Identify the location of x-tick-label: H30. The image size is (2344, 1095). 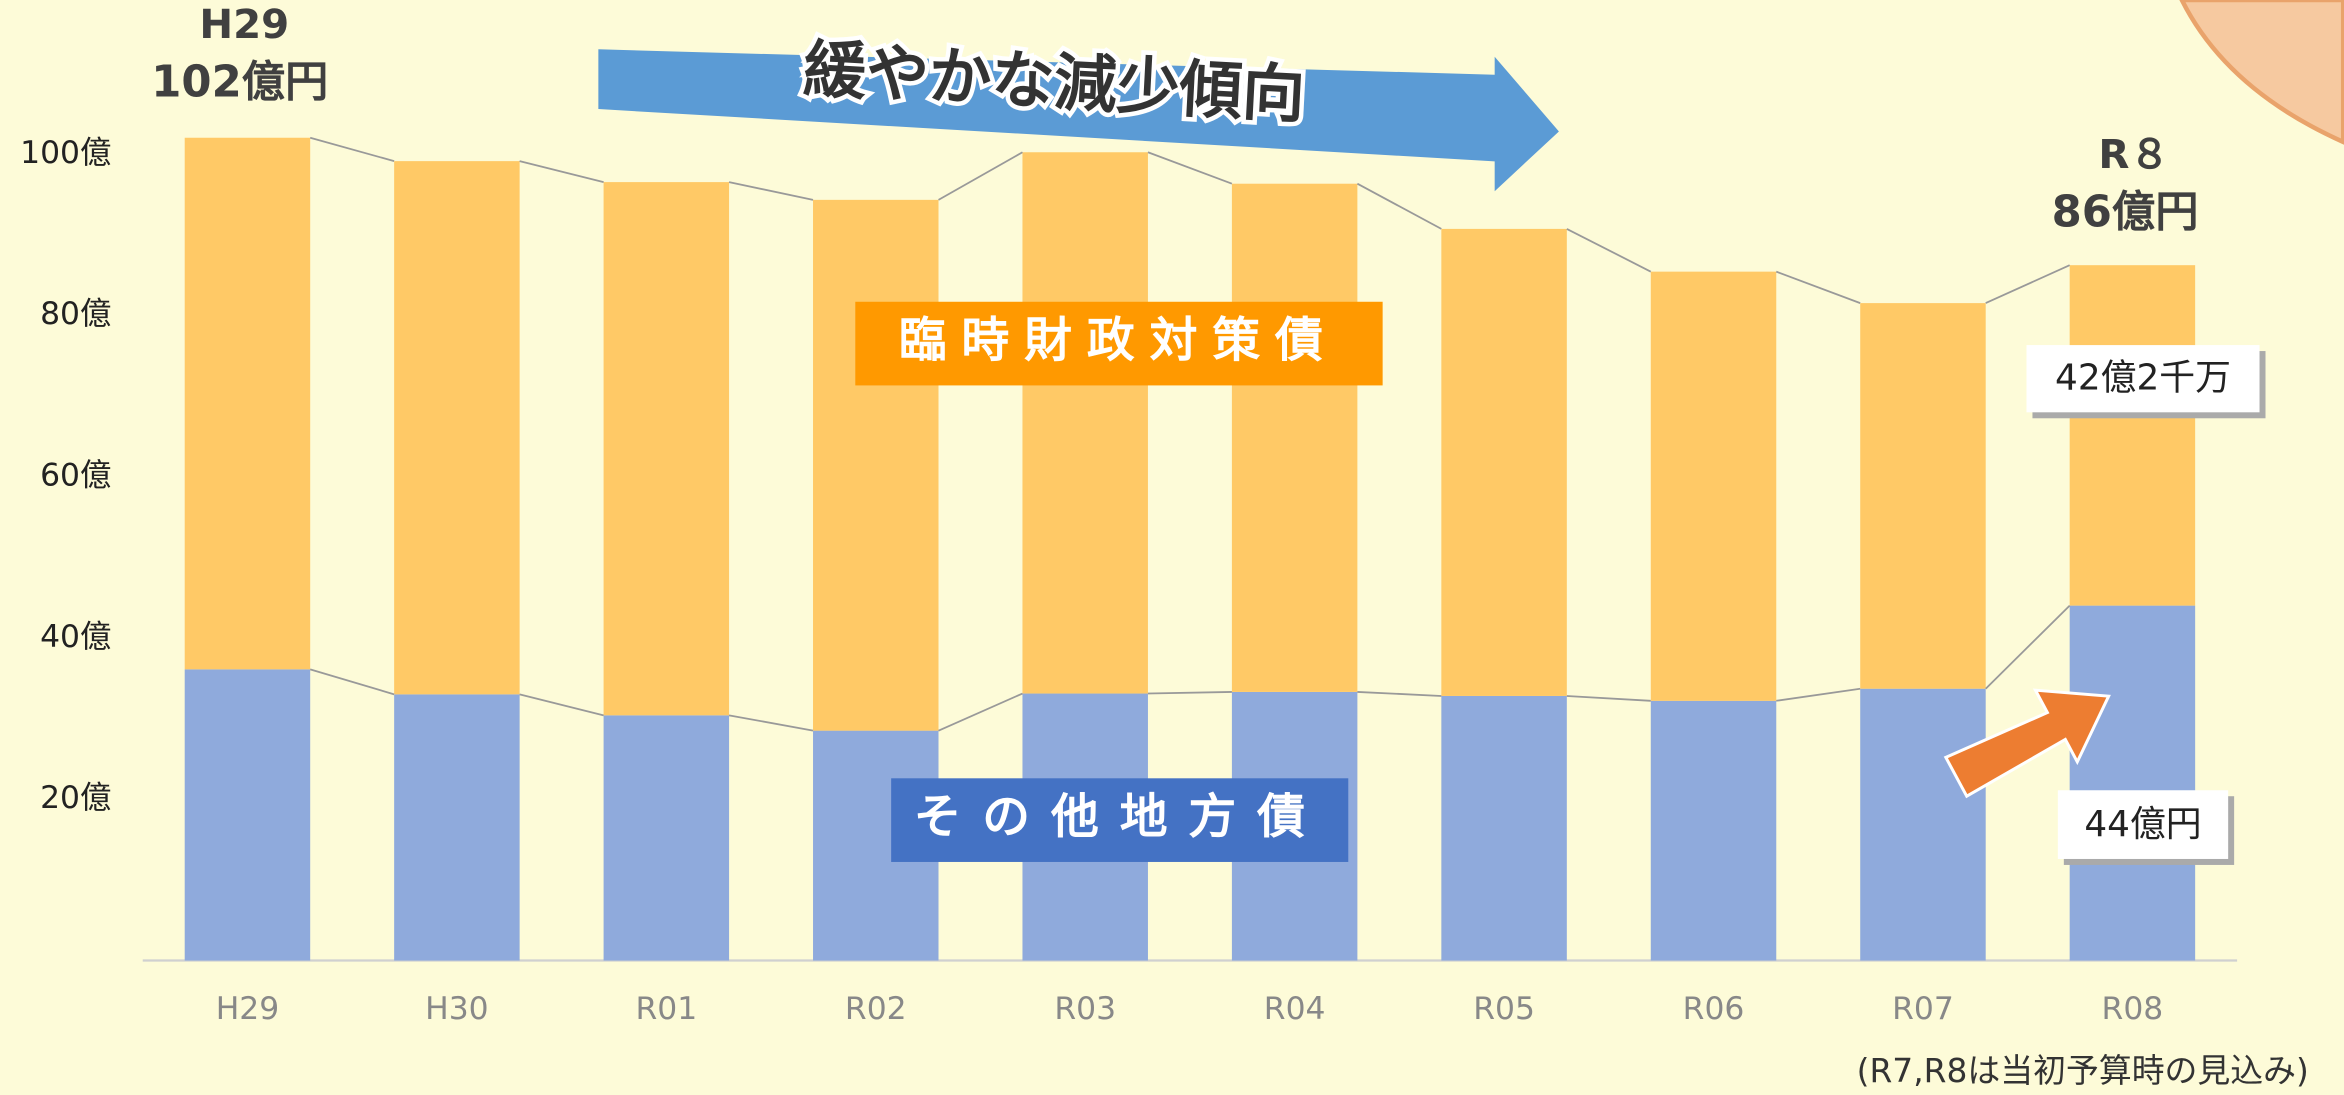
(456, 1009).